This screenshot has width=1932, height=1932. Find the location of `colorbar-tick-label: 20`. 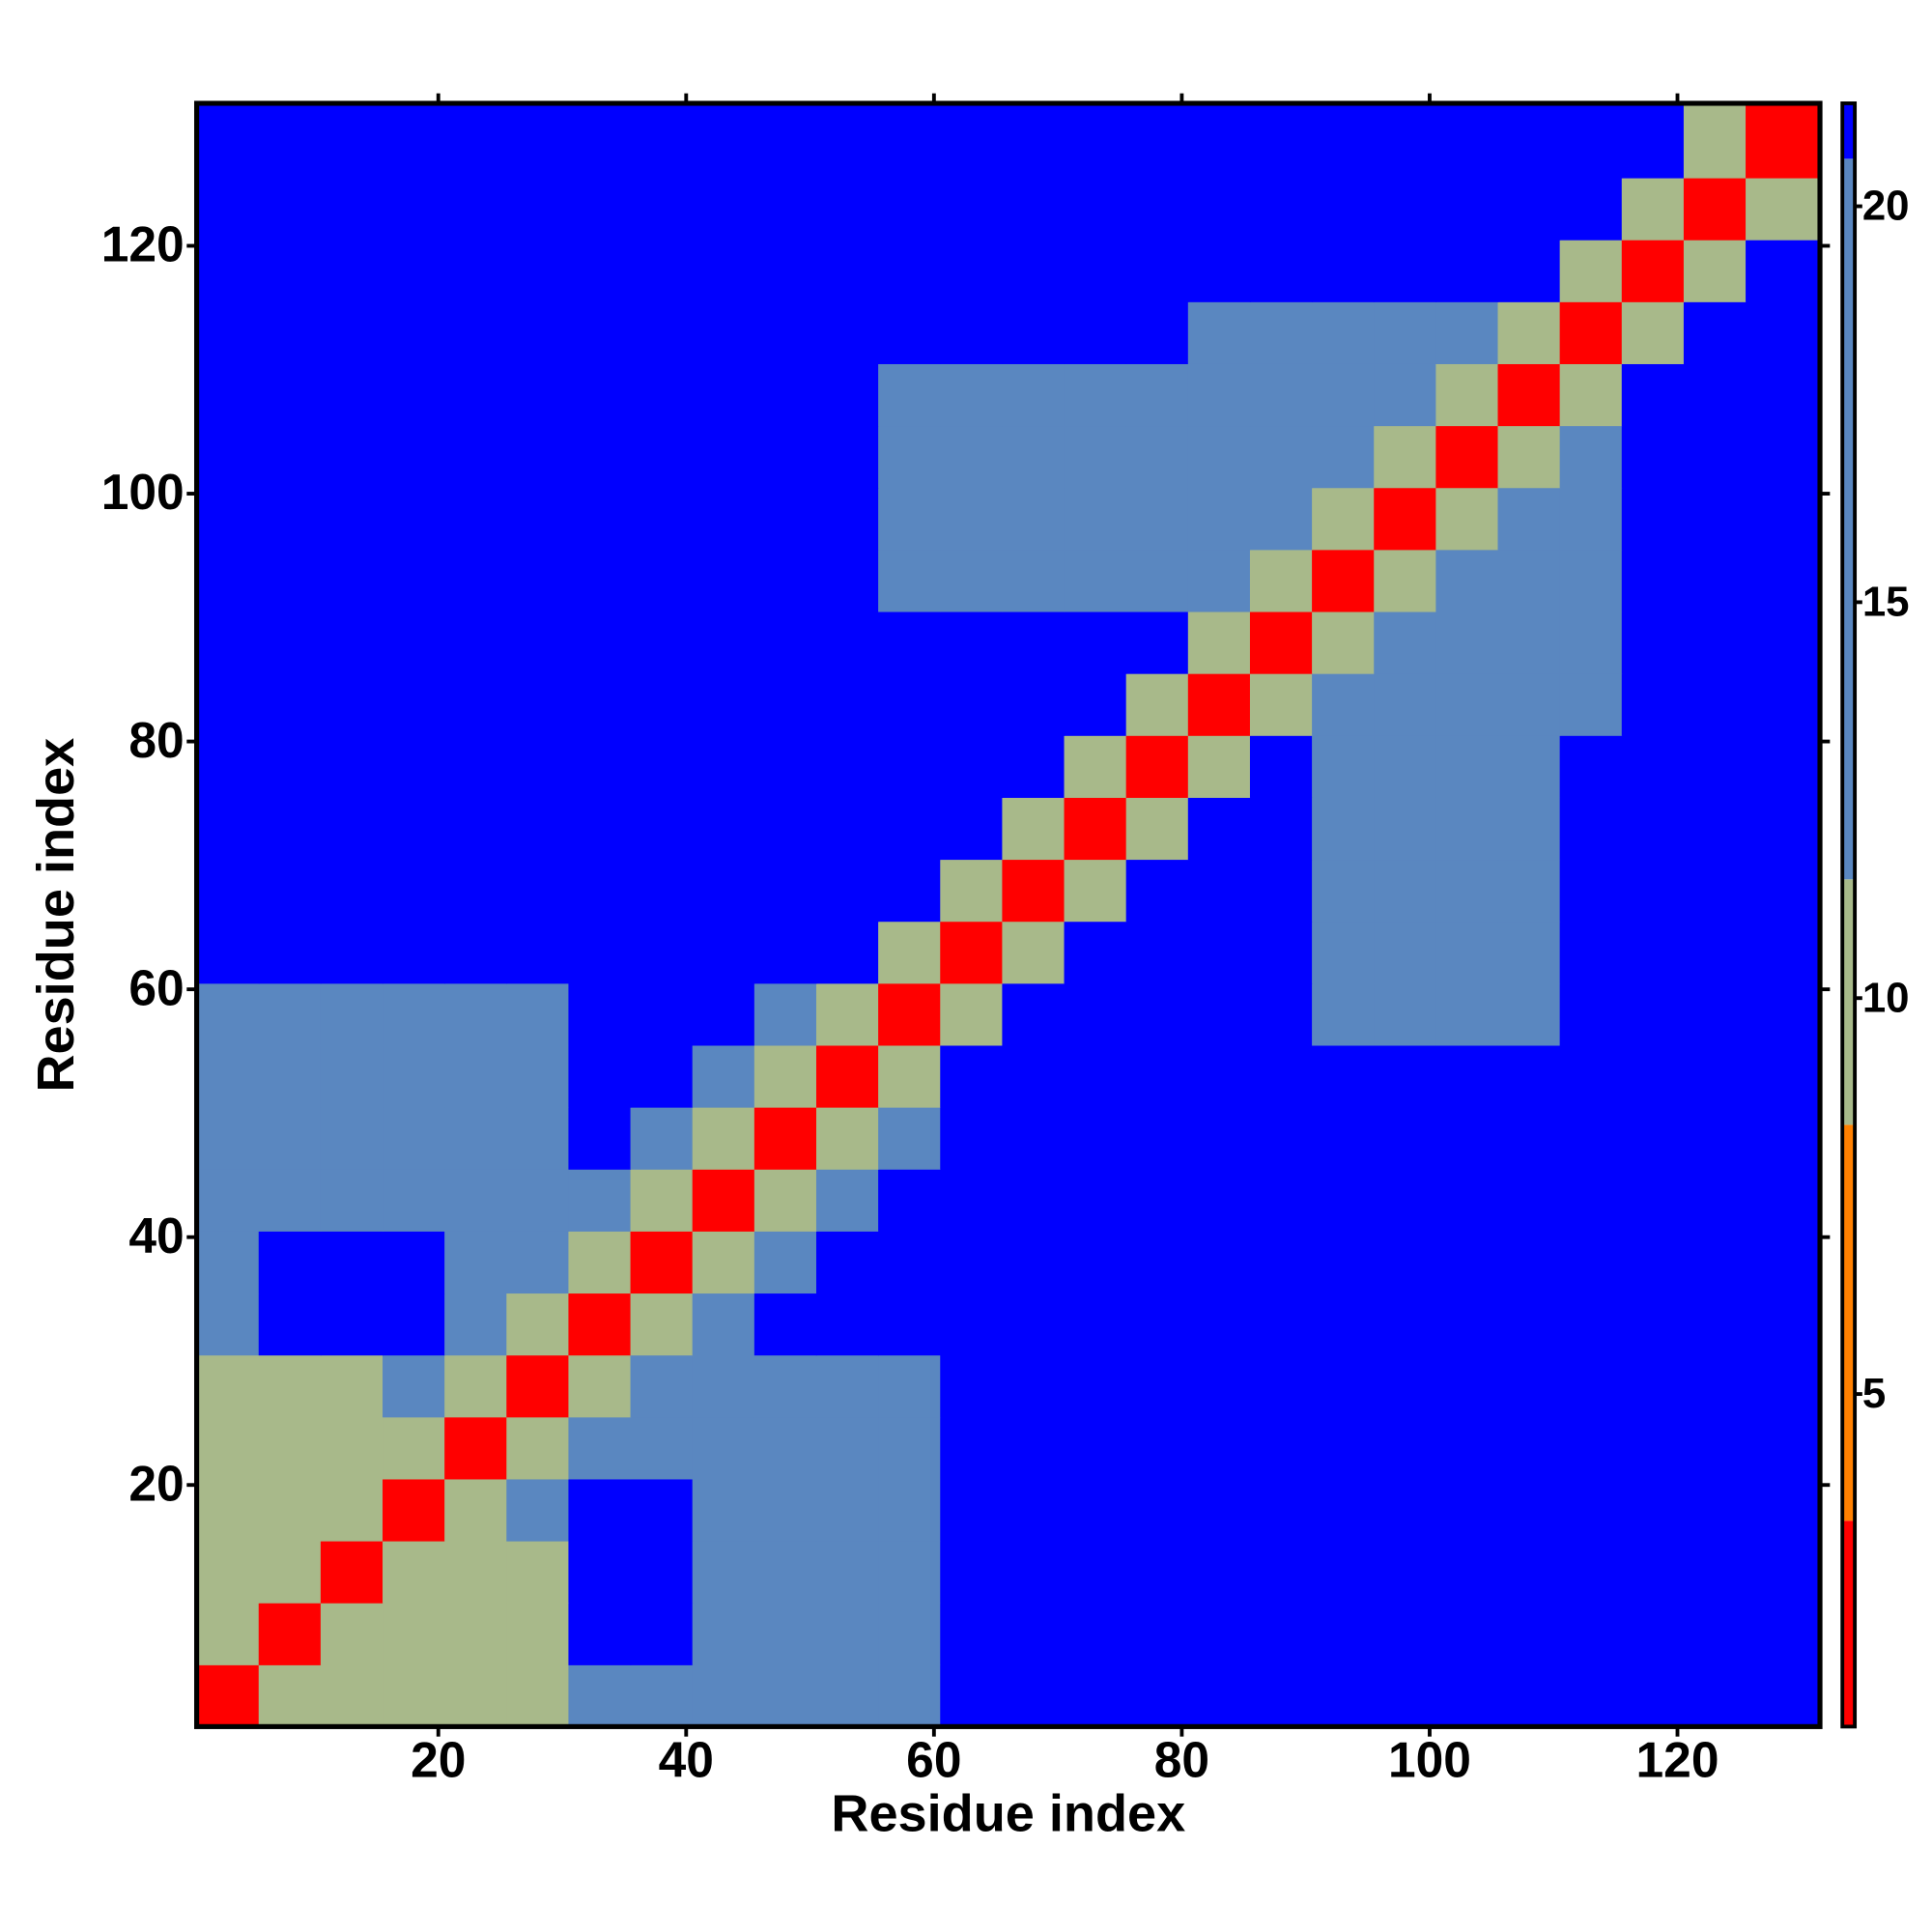

colorbar-tick-label: 20 is located at coordinates (1886, 206).